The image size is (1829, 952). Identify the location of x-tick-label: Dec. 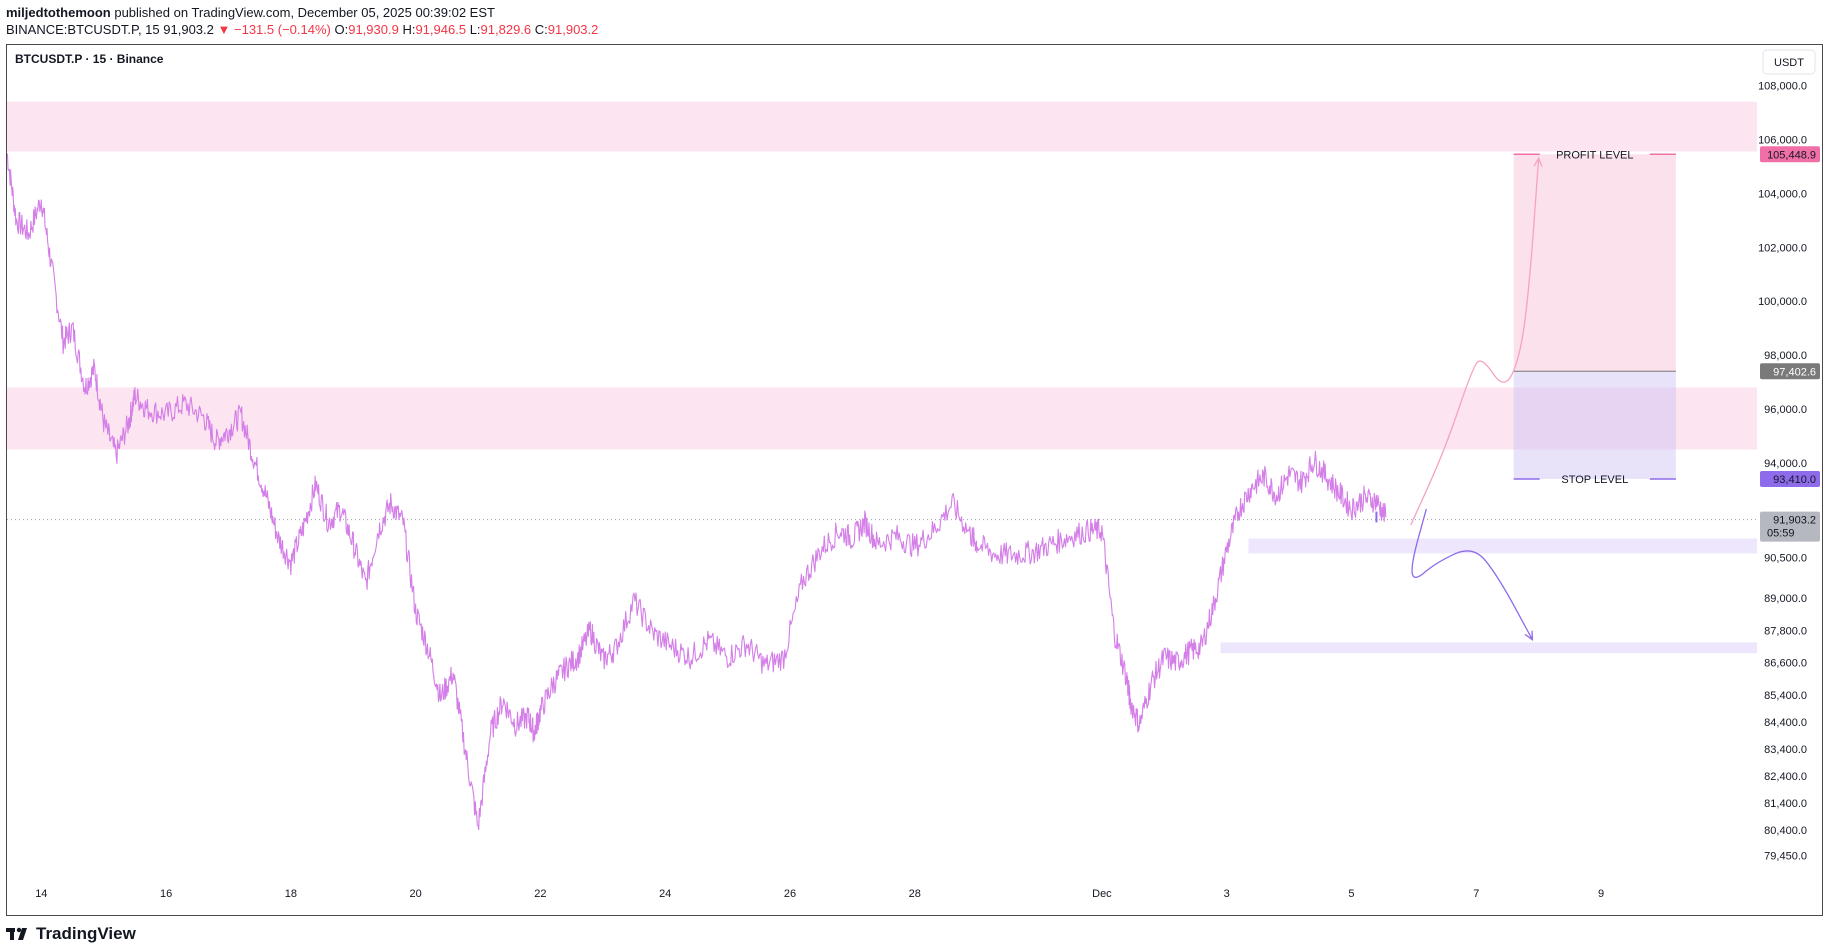
(1102, 894).